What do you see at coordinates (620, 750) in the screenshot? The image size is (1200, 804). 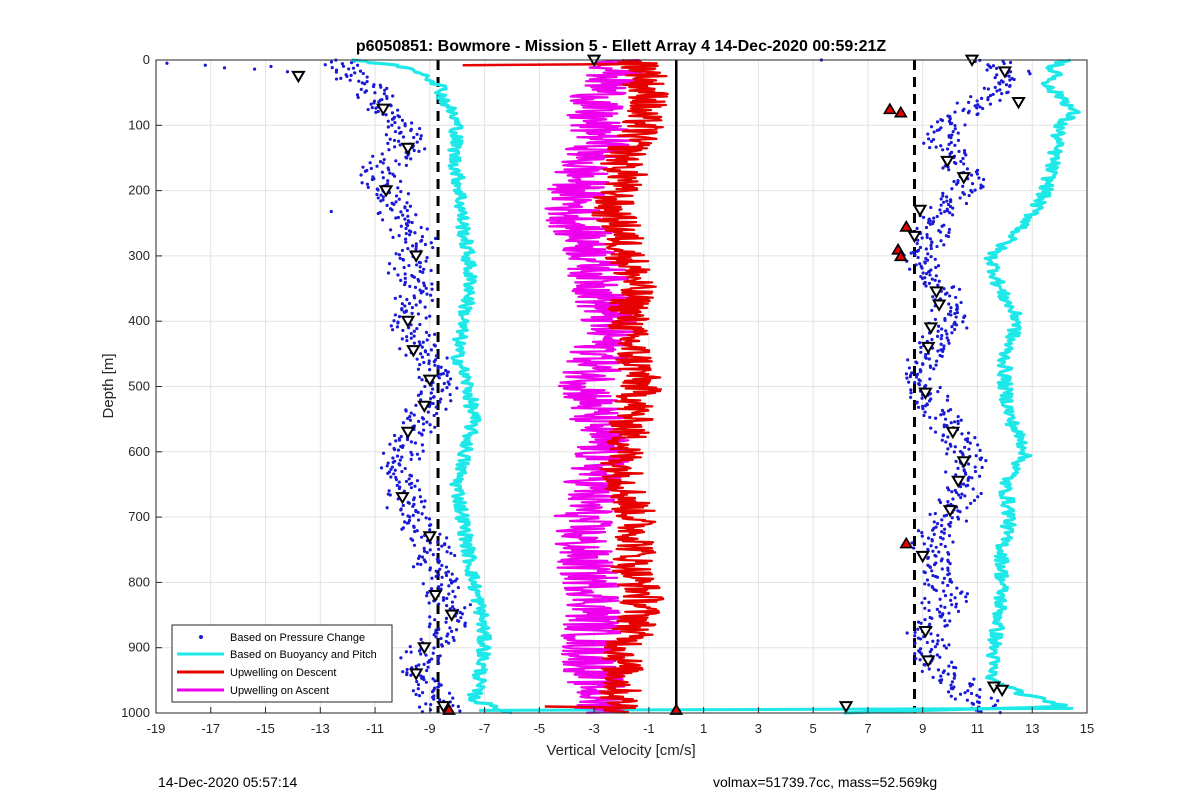 I see `x-axis-label: Vertical Velocity [cm/s]` at bounding box center [620, 750].